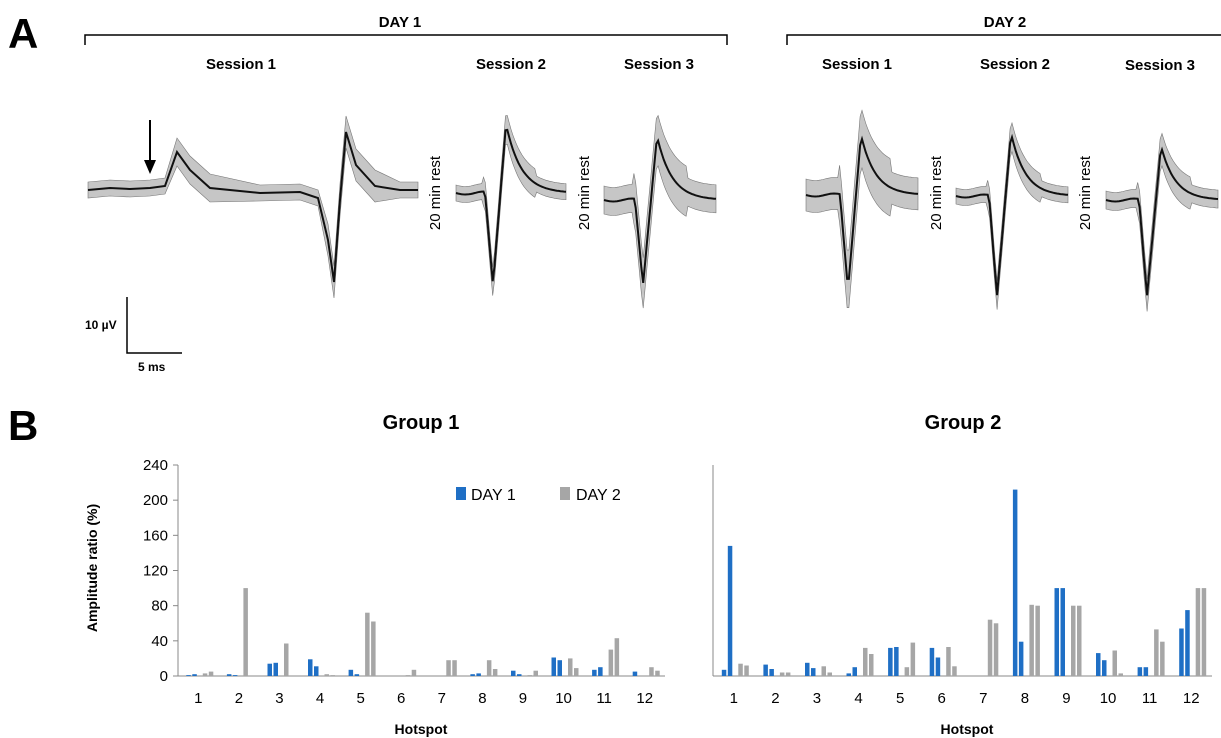 The image size is (1221, 738). What do you see at coordinates (155, 500) in the screenshot?
I see `group1-y-tick-label: 200` at bounding box center [155, 500].